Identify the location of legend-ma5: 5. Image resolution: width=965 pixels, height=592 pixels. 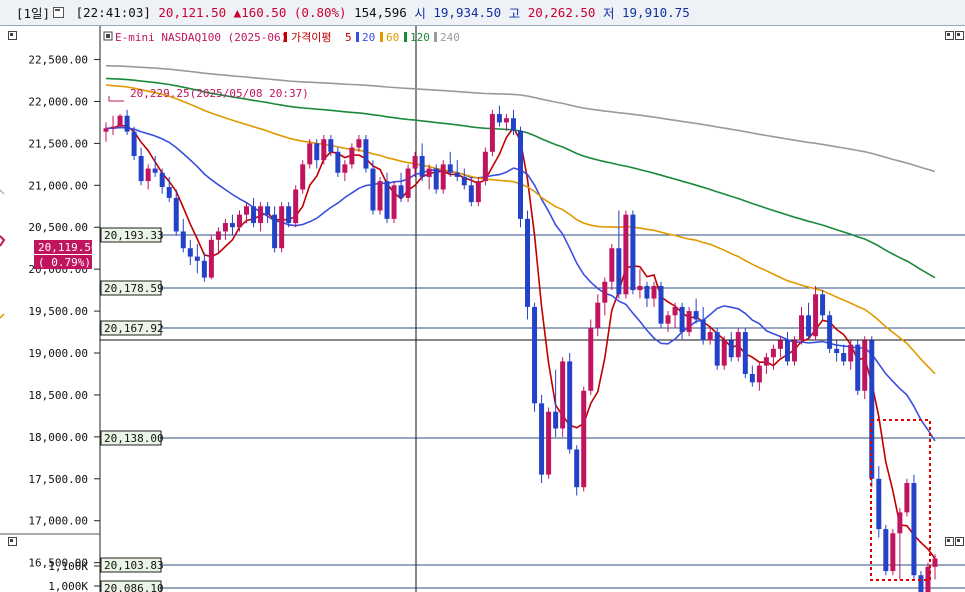
(348, 37).